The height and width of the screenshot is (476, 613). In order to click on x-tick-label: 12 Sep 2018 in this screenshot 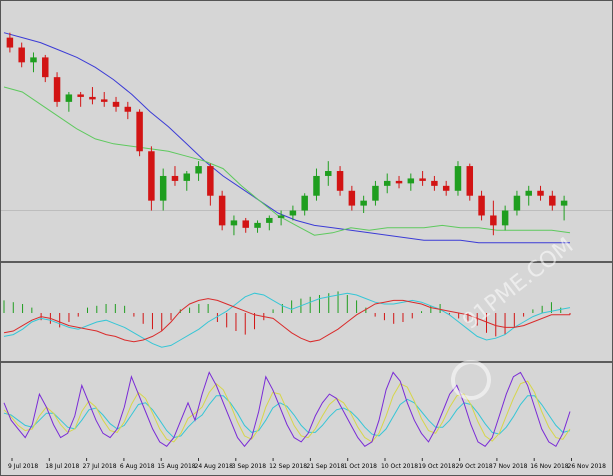, I will do `click(288, 466)`.